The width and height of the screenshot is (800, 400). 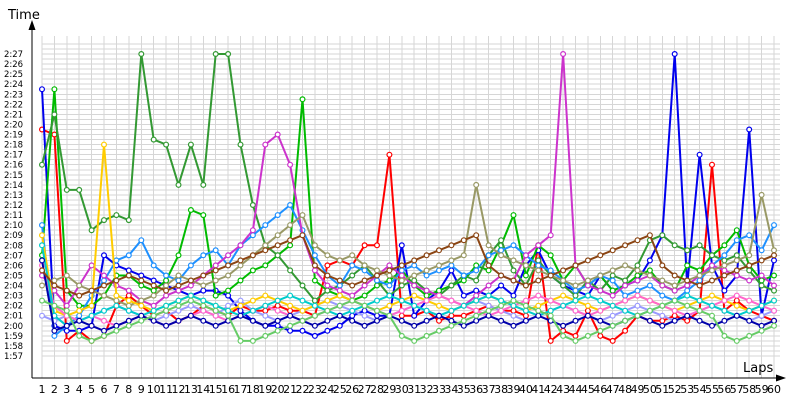 What do you see at coordinates (179, 389) in the screenshot?
I see `x-tick-label: 12` at bounding box center [179, 389].